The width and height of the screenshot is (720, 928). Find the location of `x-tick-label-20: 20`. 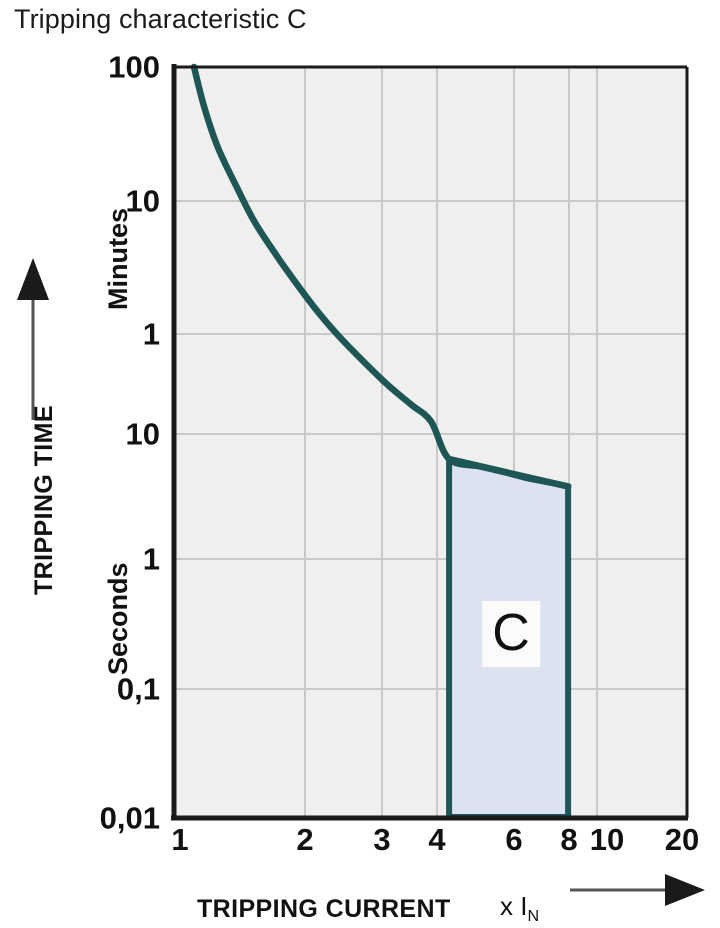

x-tick-label-20: 20 is located at coordinates (682, 839).